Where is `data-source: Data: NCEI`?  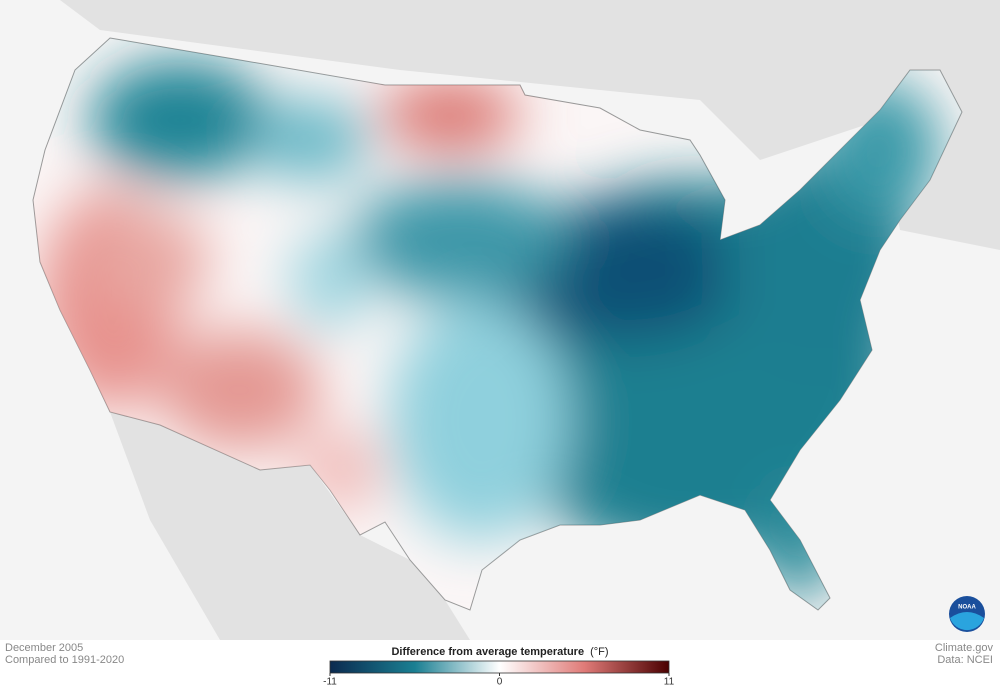 data-source: Data: NCEI is located at coordinates (965, 660).